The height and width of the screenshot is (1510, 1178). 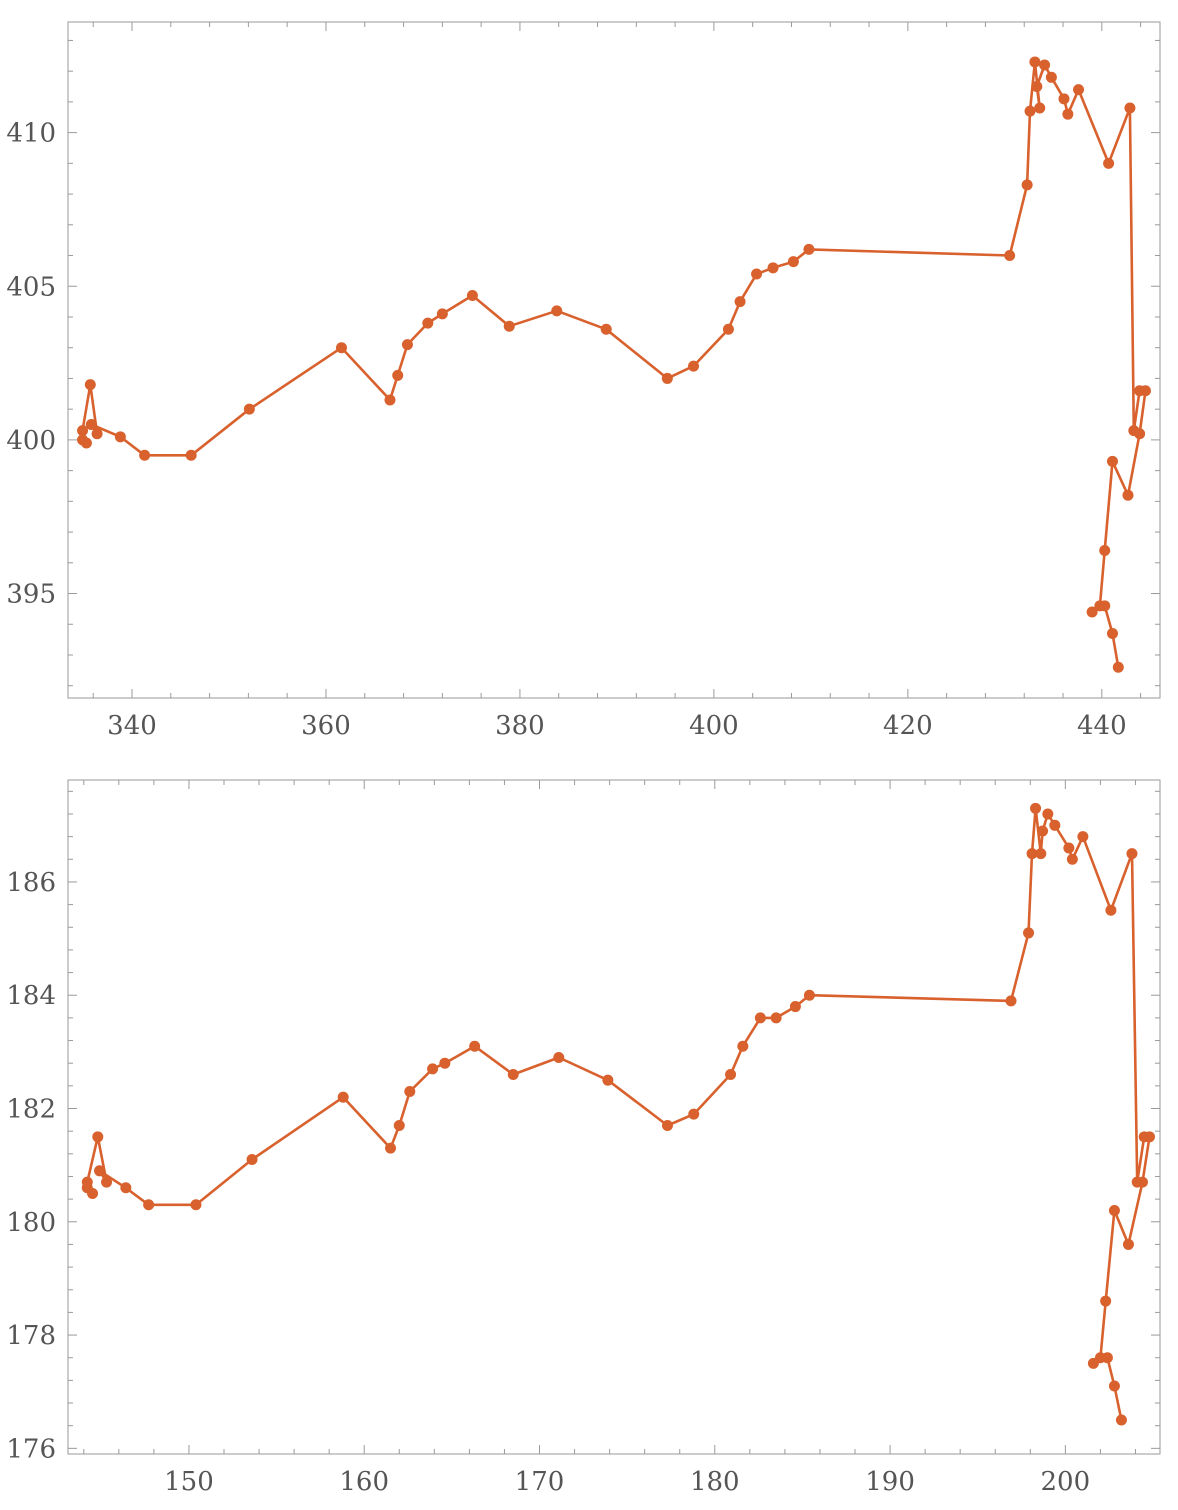 I want to click on y-tick-label: 186, so click(x=31, y=883).